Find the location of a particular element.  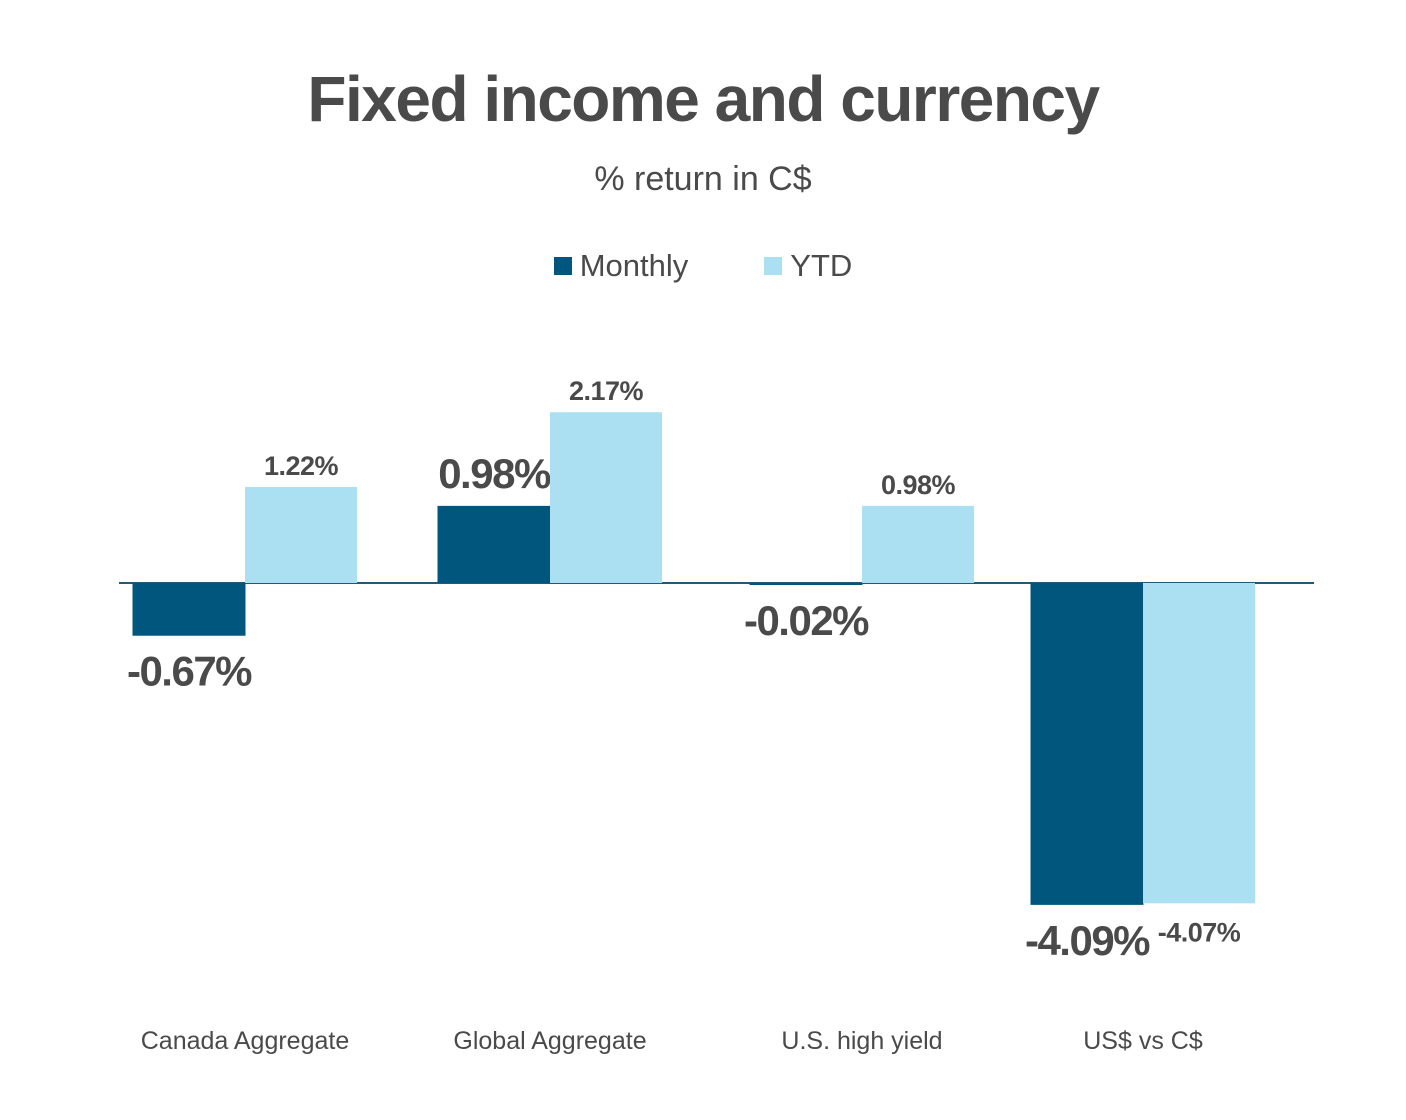

value-label-ytd-1: 2.17% is located at coordinates (606, 391).